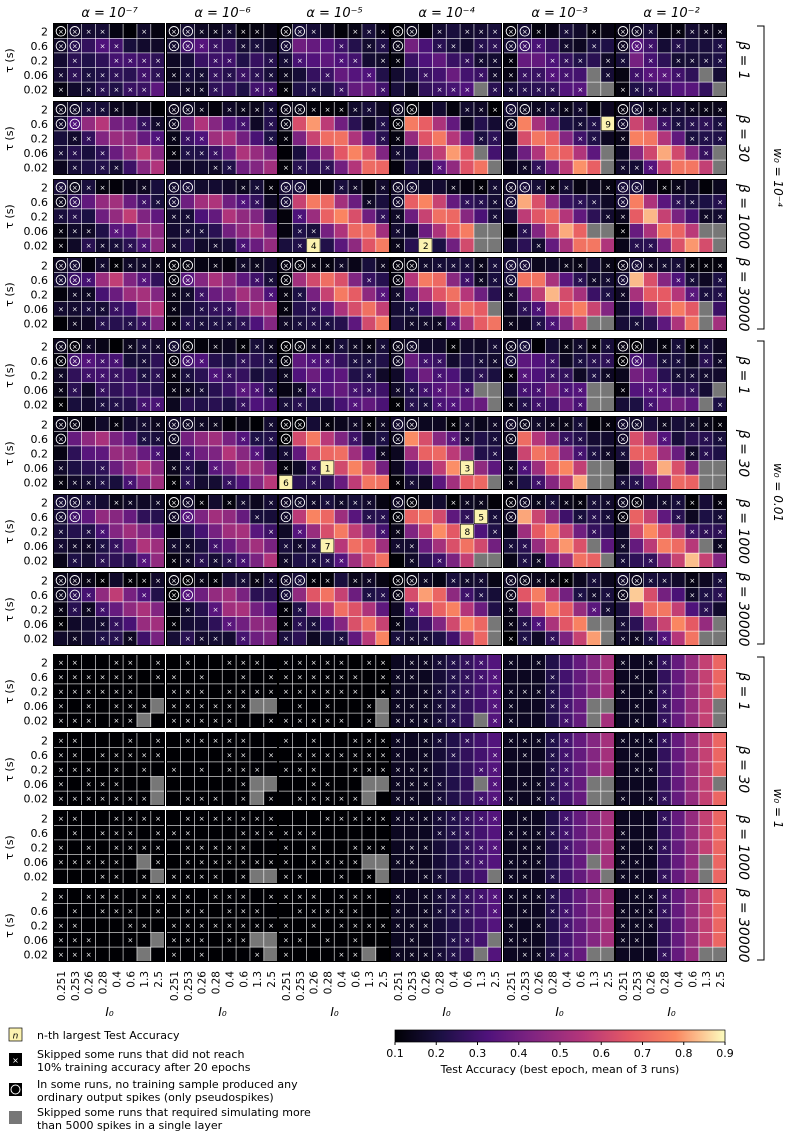 This screenshot has width=787, height=1139. Describe the element at coordinates (446, 294) in the screenshot. I see `panel-frame` at that location.